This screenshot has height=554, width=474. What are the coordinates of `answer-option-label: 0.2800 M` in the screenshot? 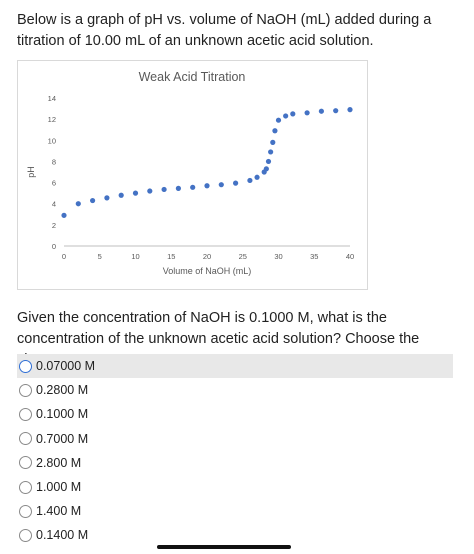 It's located at (62, 390).